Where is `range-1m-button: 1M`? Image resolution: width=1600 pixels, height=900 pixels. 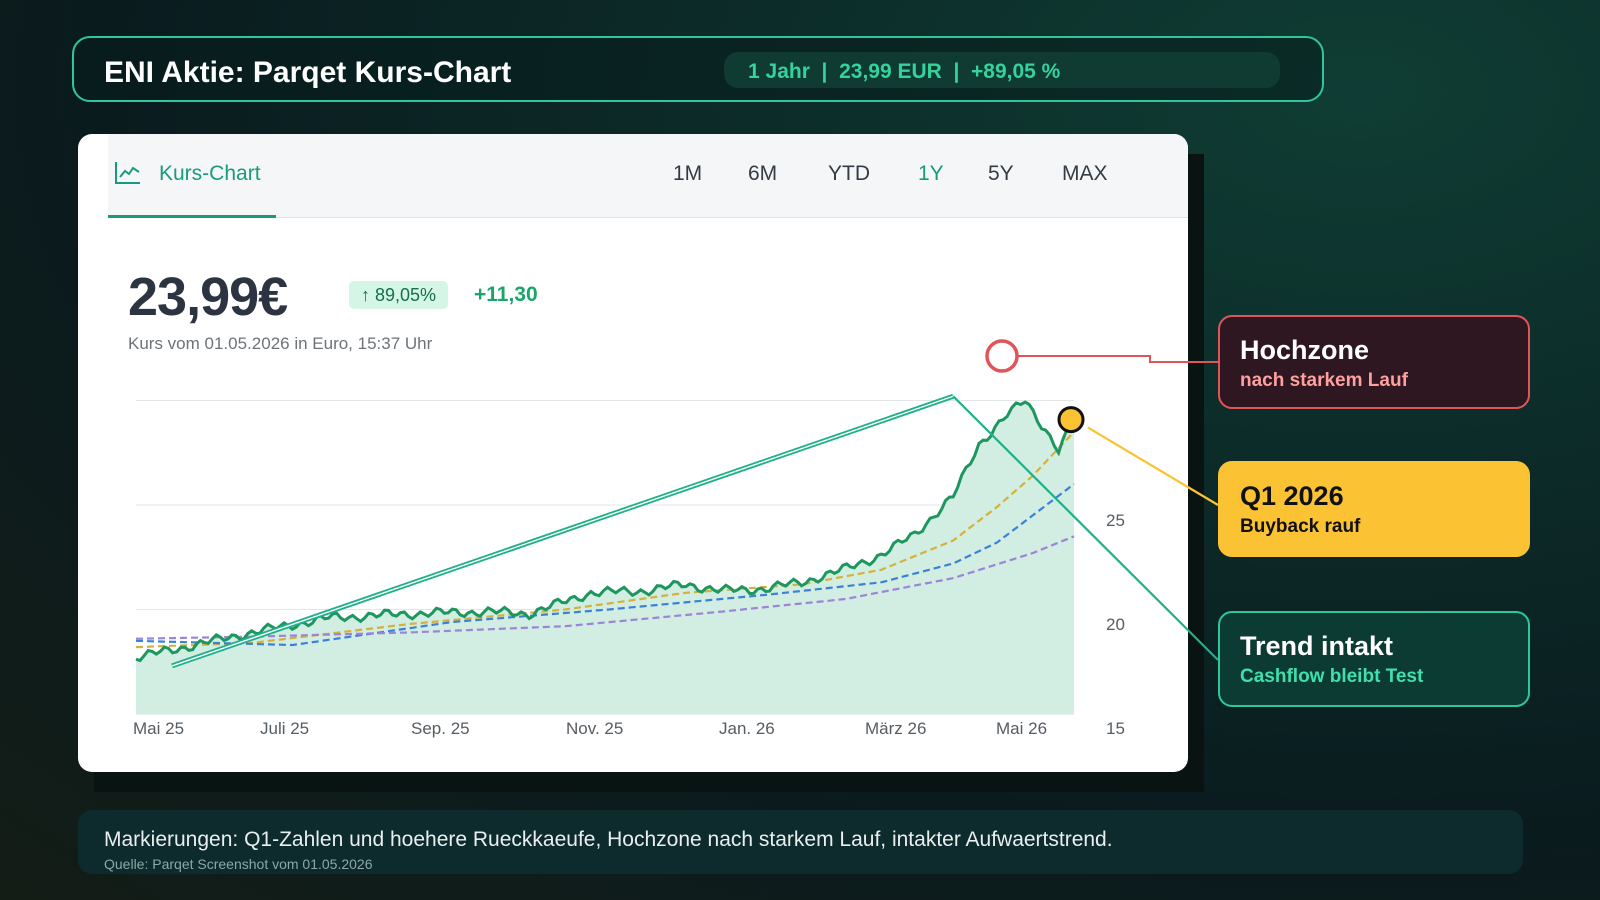
range-1m-button: 1M is located at coordinates (688, 173).